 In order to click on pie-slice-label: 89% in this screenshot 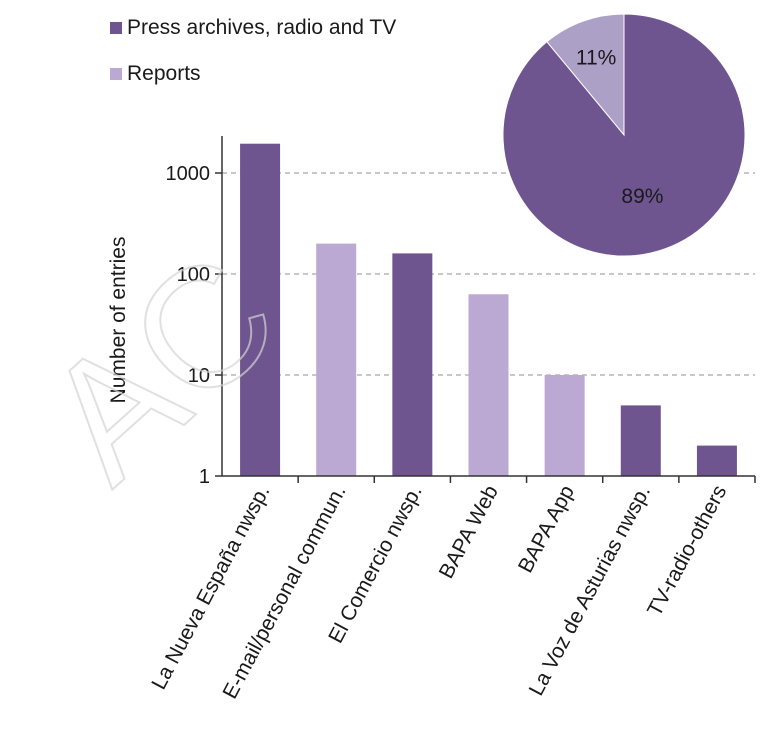, I will do `click(642, 196)`.